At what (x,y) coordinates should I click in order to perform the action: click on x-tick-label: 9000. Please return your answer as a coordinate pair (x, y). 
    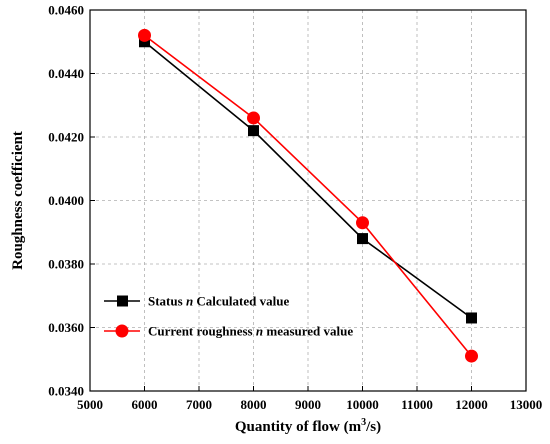
    Looking at the image, I should click on (308, 404).